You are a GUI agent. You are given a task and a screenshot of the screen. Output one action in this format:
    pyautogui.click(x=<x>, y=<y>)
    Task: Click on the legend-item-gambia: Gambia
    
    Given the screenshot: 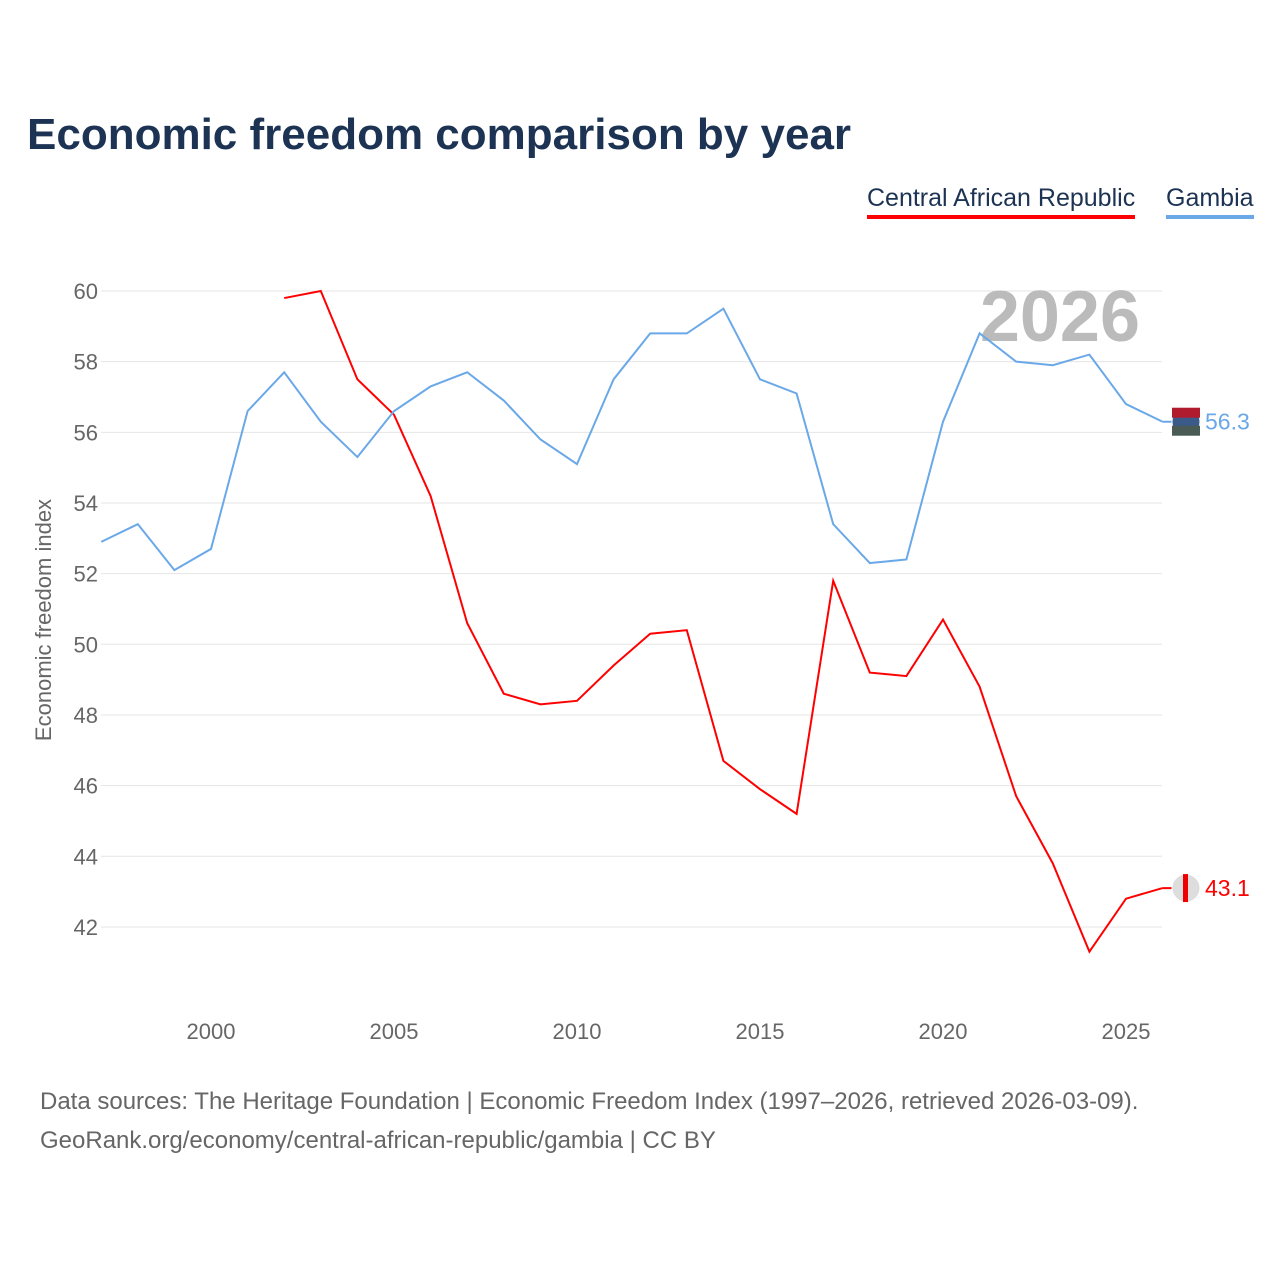 What is the action you would take?
    pyautogui.click(x=1210, y=201)
    